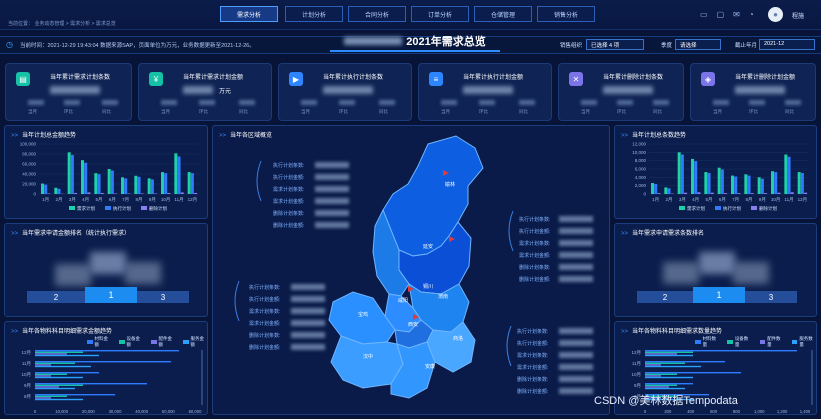  Describe the element at coordinates (720, 14) in the screenshot. I see `chat-bubble-icon: ▢` at that location.